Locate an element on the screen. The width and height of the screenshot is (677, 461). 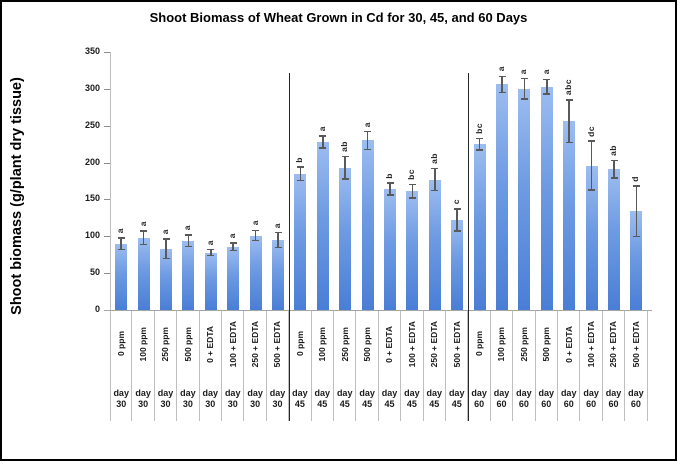
x-group-cell: day 45 is located at coordinates (323, 399).